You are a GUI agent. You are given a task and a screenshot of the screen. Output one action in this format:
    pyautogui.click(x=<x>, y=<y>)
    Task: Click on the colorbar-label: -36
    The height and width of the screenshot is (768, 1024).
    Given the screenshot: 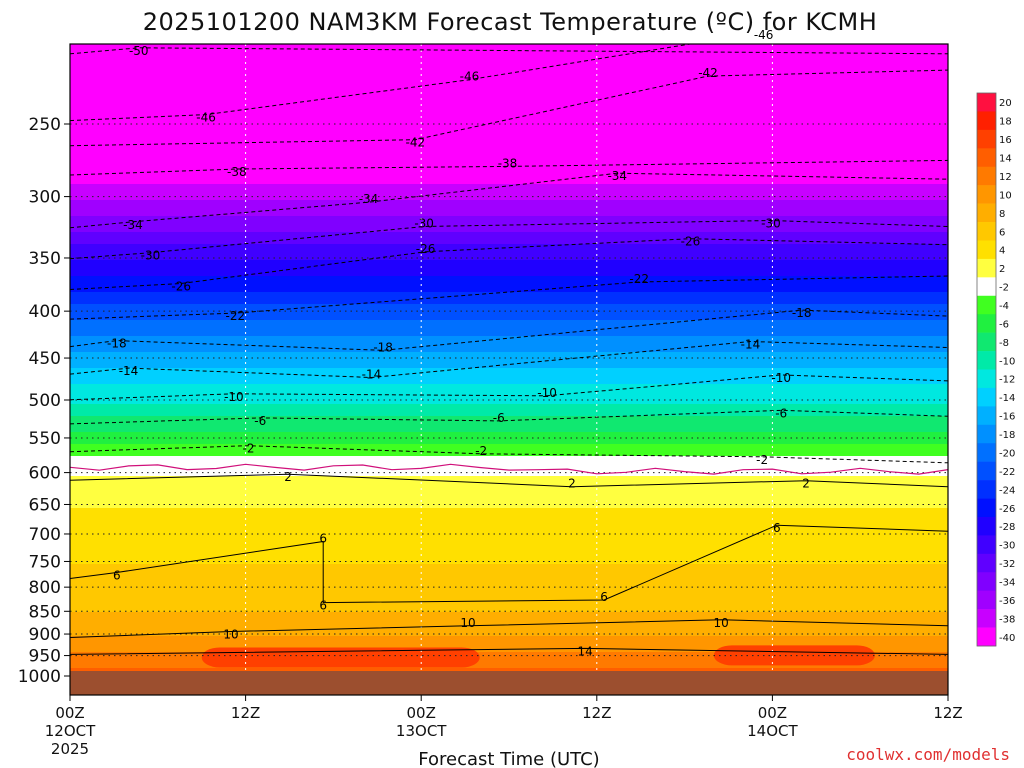 What is the action you would take?
    pyautogui.click(x=1007, y=601)
    